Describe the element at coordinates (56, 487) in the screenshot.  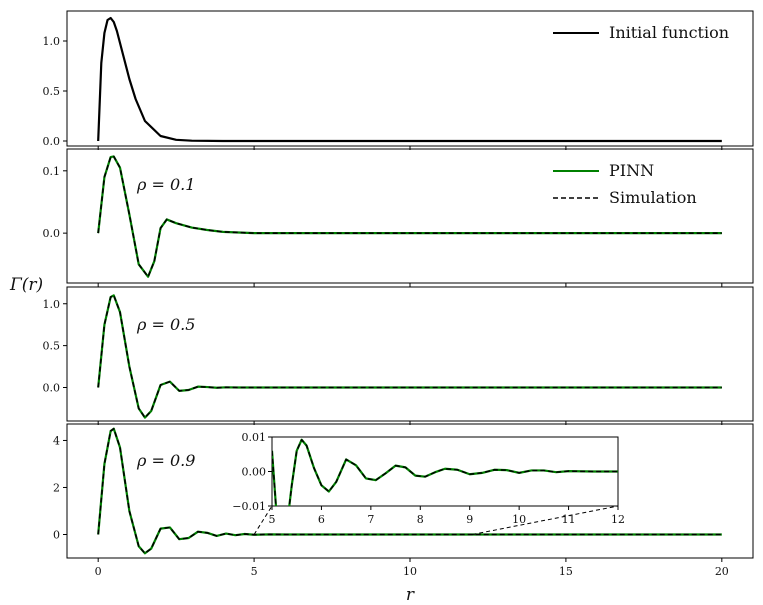
I see `y-tick-label: 2` at that location.